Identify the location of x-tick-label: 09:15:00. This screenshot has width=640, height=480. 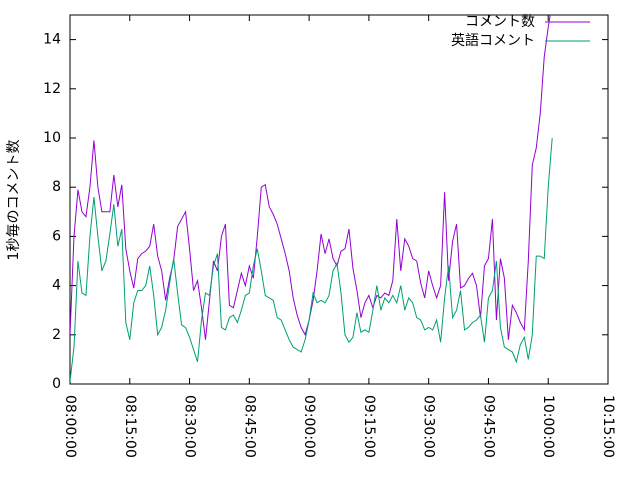
(369, 426).